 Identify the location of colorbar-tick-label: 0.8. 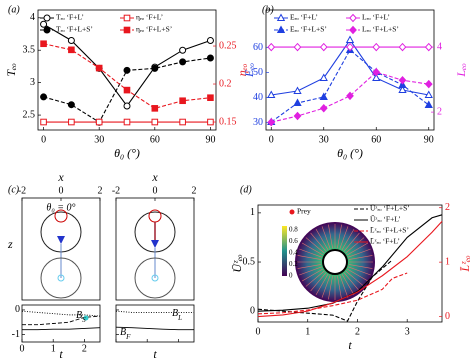
(293, 230).